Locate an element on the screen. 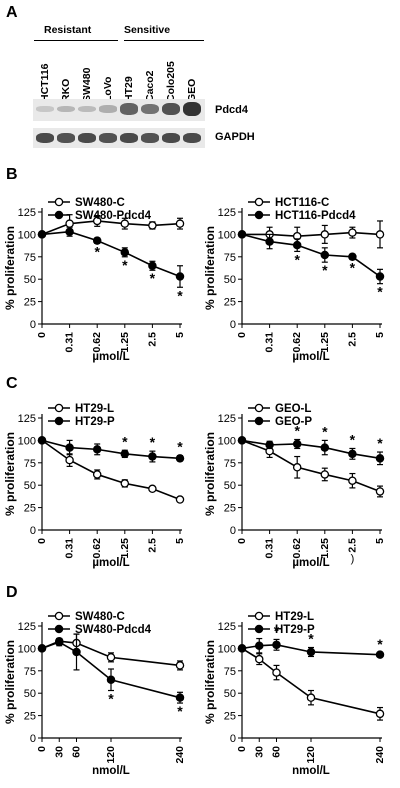 This screenshot has height=788, width=400. legend-label: HT29-P is located at coordinates (295, 630).